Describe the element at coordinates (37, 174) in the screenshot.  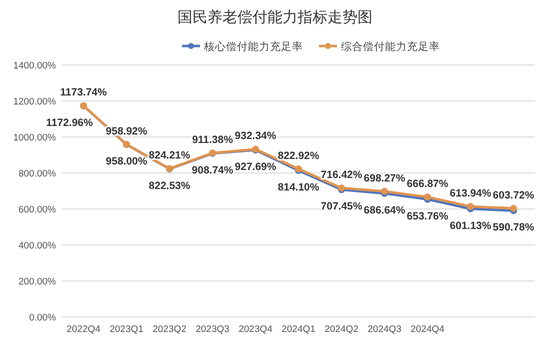
I see `y-tick-label: 800.00%` at that location.